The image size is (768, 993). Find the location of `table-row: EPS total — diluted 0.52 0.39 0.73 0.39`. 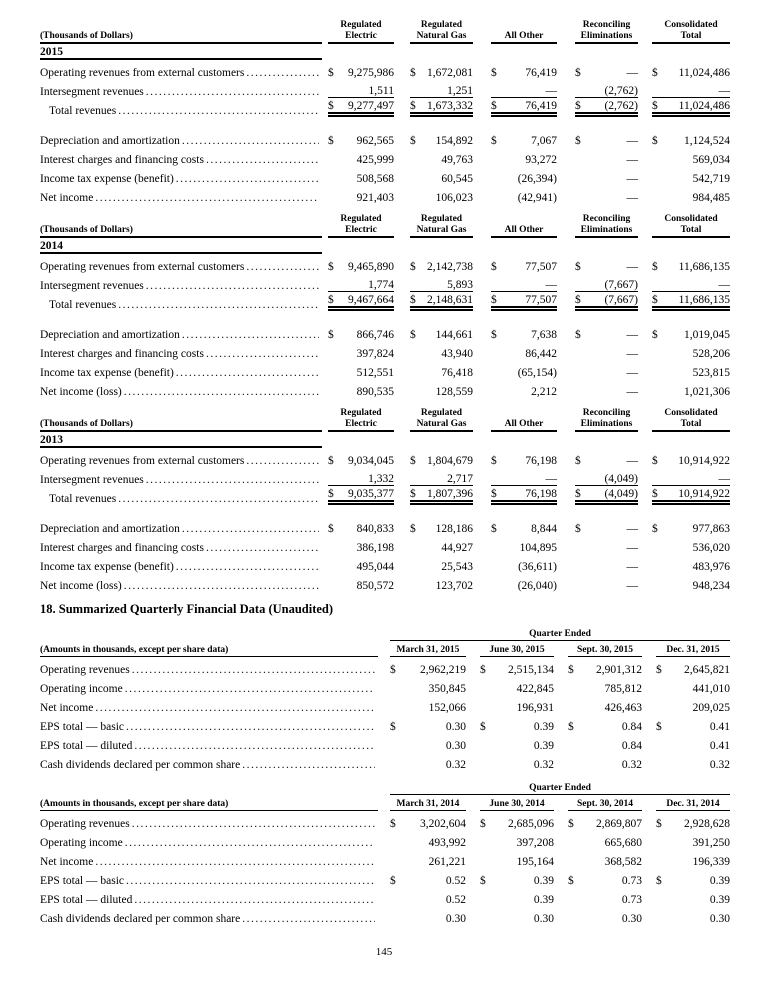

table-row: EPS total — diluted 0.52 0.39 0.73 0.39 is located at coordinates (385, 896).